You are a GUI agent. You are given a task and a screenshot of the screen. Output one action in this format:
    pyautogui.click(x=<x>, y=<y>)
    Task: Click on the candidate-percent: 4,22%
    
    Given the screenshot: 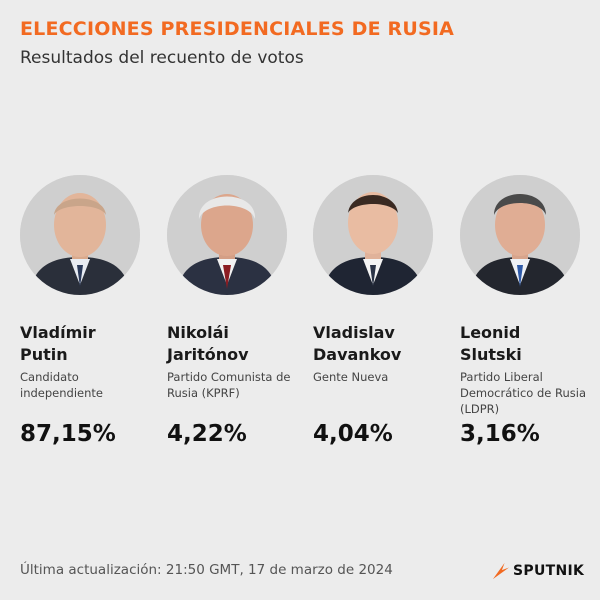 What is the action you would take?
    pyautogui.click(x=207, y=434)
    